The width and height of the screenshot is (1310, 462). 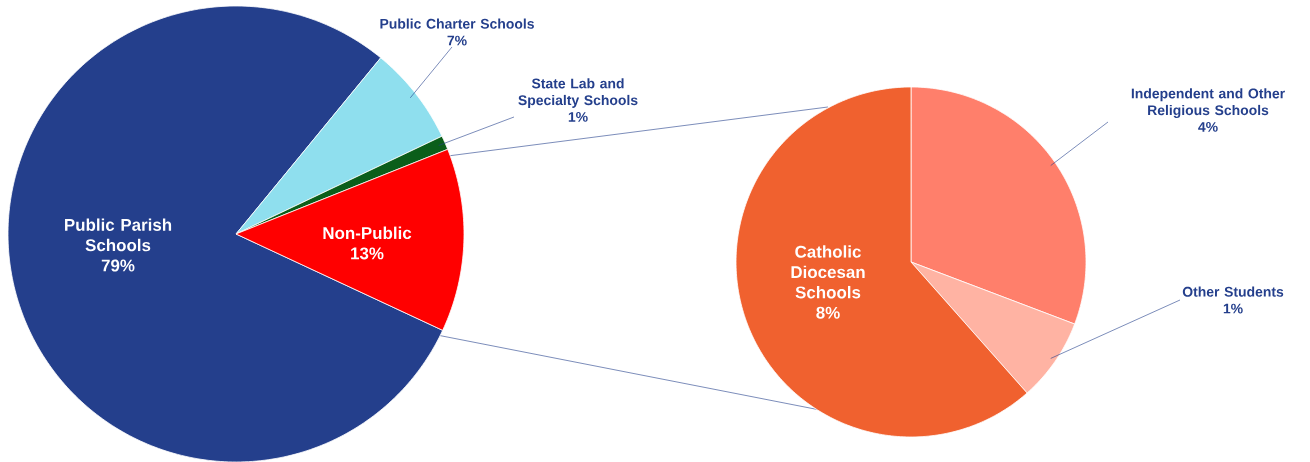 What do you see at coordinates (828, 312) in the screenshot?
I see `data-label: 8%` at bounding box center [828, 312].